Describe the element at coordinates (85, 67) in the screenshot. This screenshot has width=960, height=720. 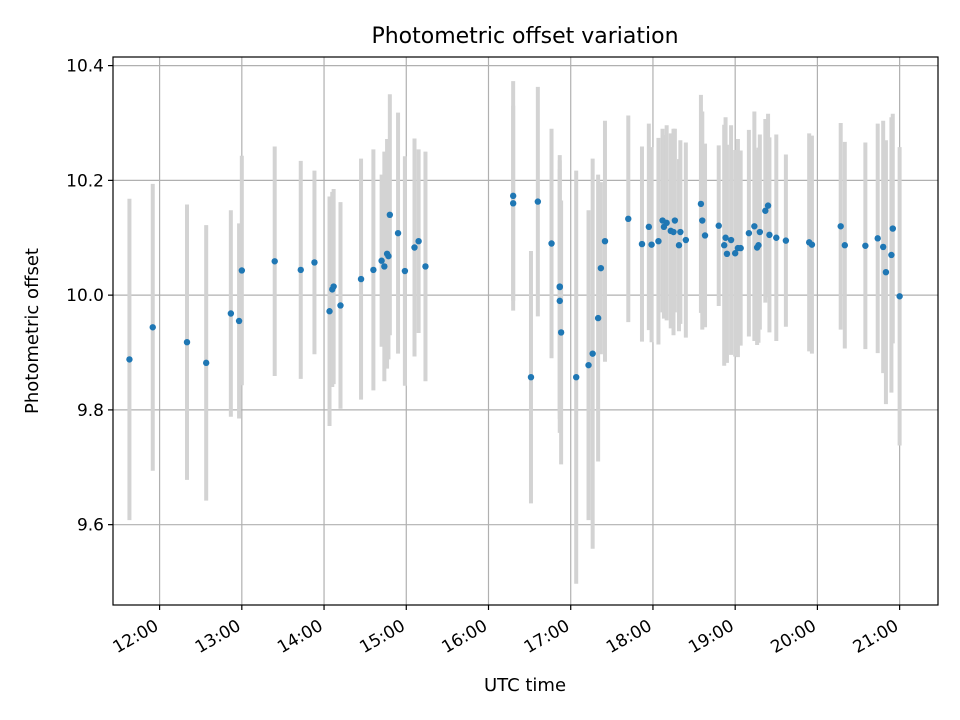
I see `y-tick-label: 10.4` at that location.